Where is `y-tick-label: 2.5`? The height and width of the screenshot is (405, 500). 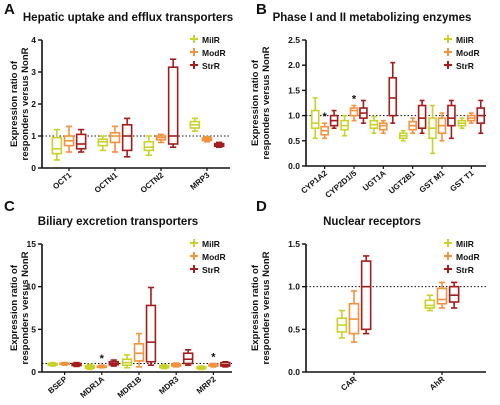
y-tick-label: 2.5 is located at coordinates (294, 40).